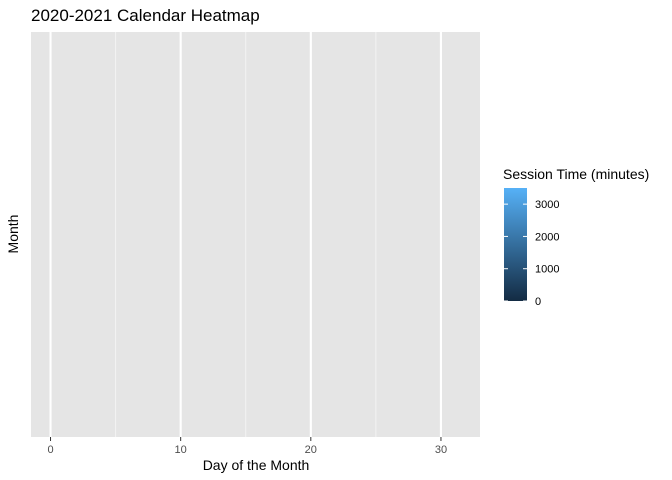 The height and width of the screenshot is (480, 672). I want to click on legend-title: Session Time (minutes), so click(576, 174).